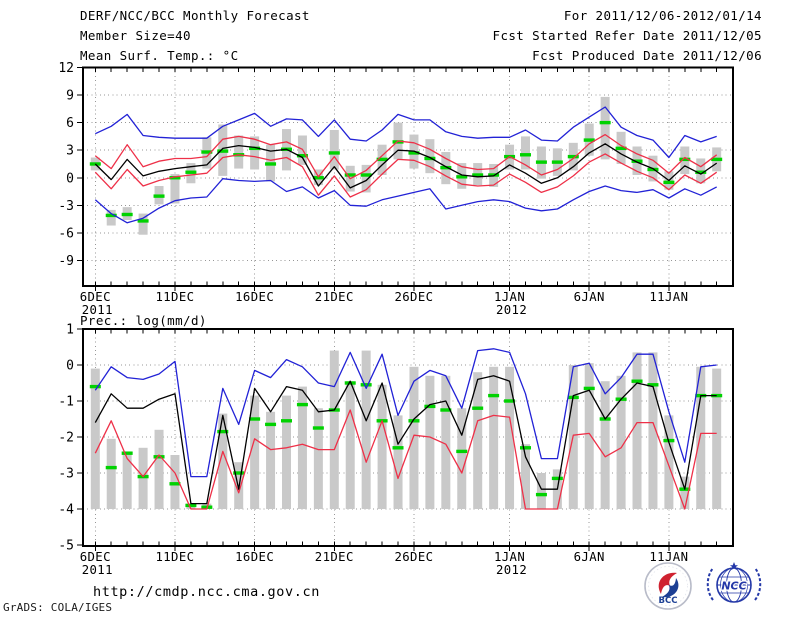 This screenshot has width=800, height=618. Describe the element at coordinates (159, 55) in the screenshot. I see `temp-chart-title: Mean Surf. Temp.: °C` at that location.